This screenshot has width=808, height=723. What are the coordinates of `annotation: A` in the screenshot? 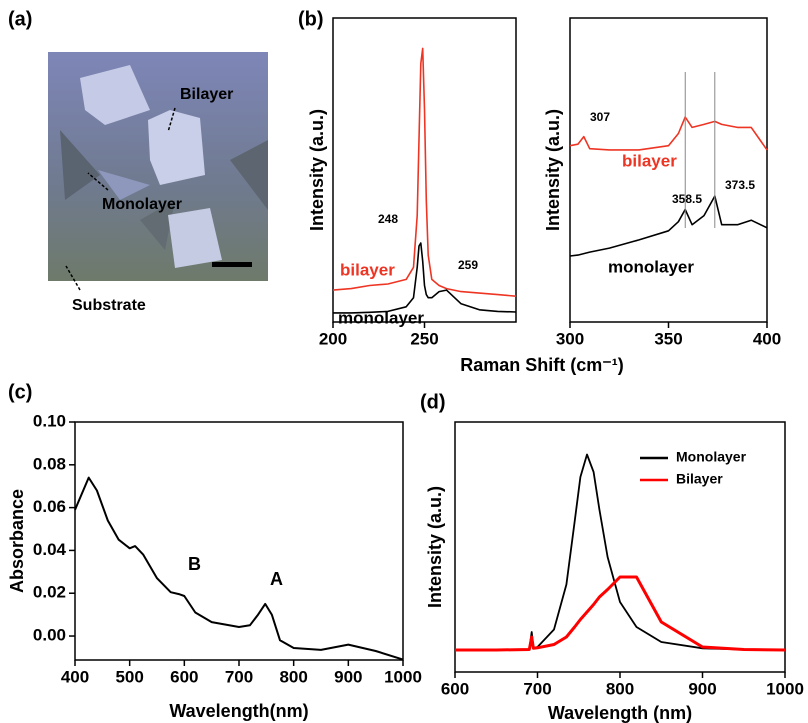 It's located at (276, 579).